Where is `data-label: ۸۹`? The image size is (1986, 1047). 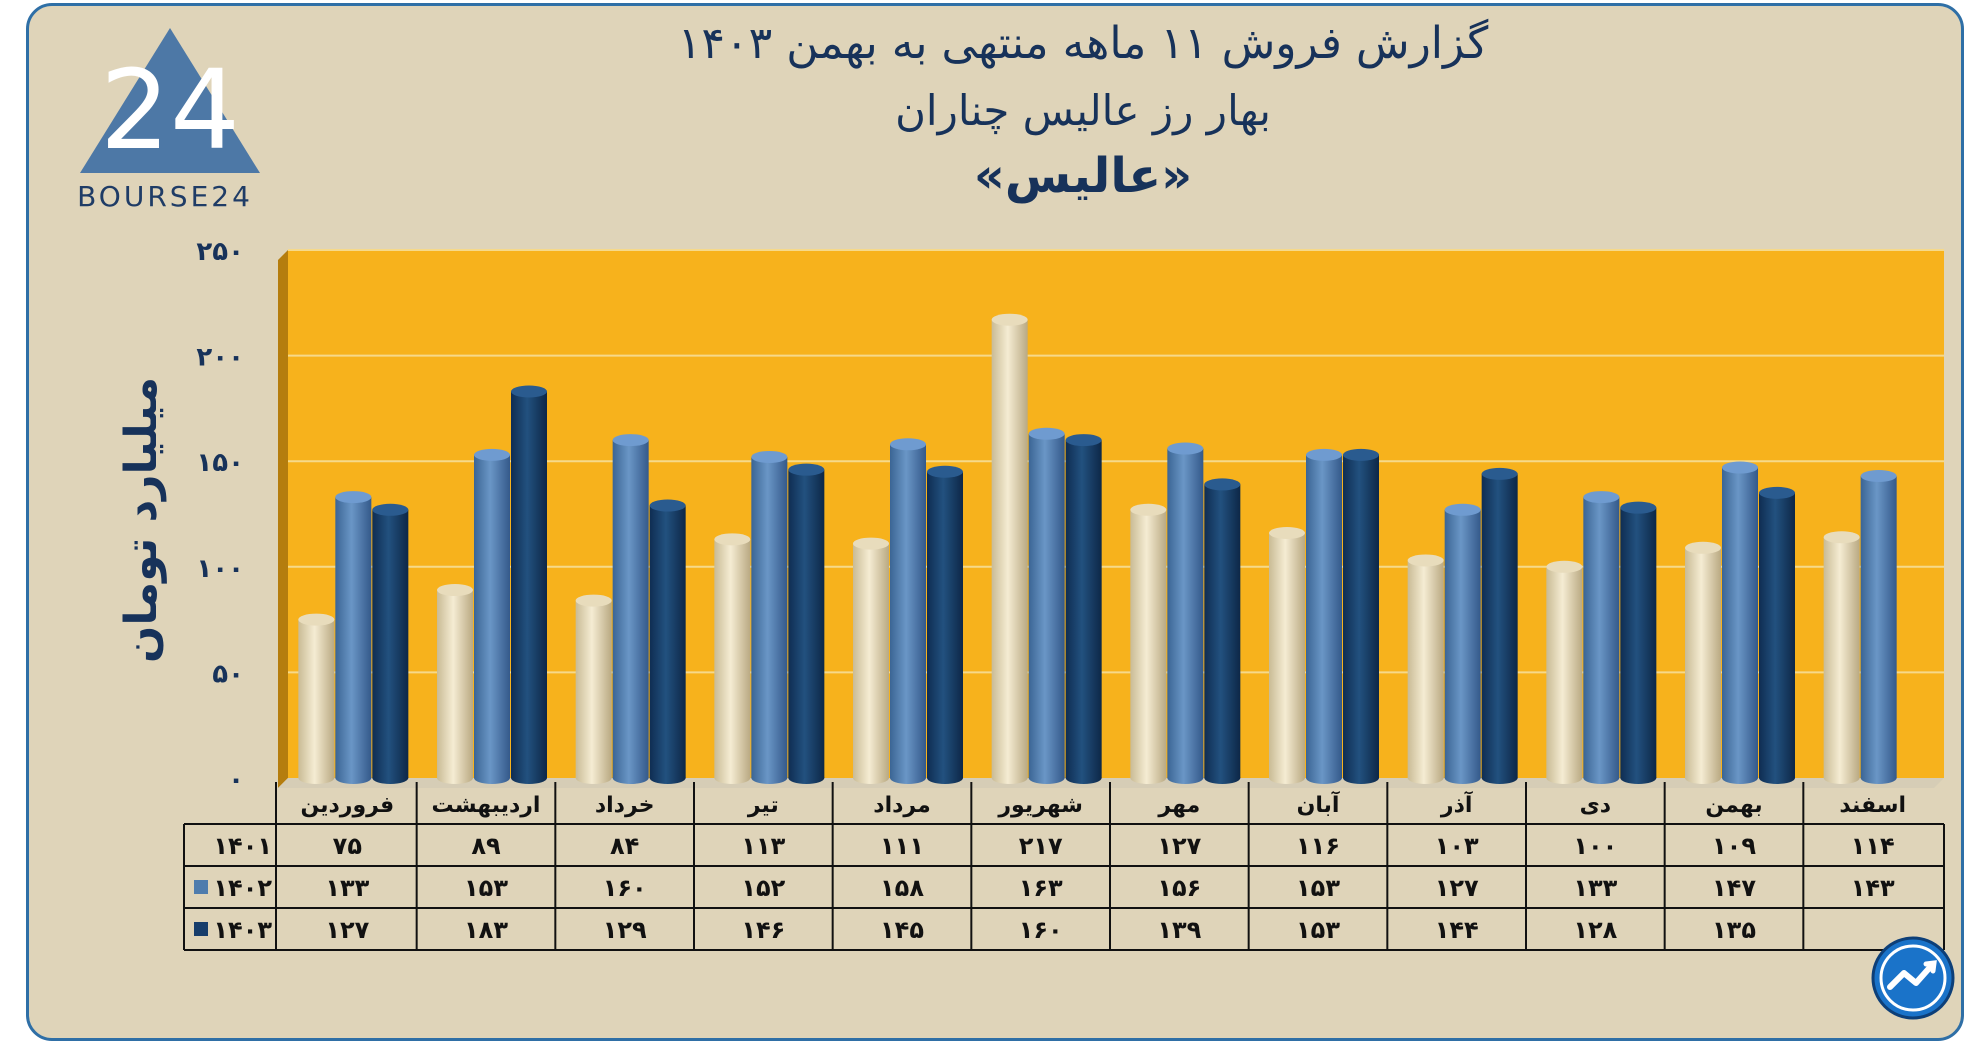
data-label: ۸۹ is located at coordinates (486, 846).